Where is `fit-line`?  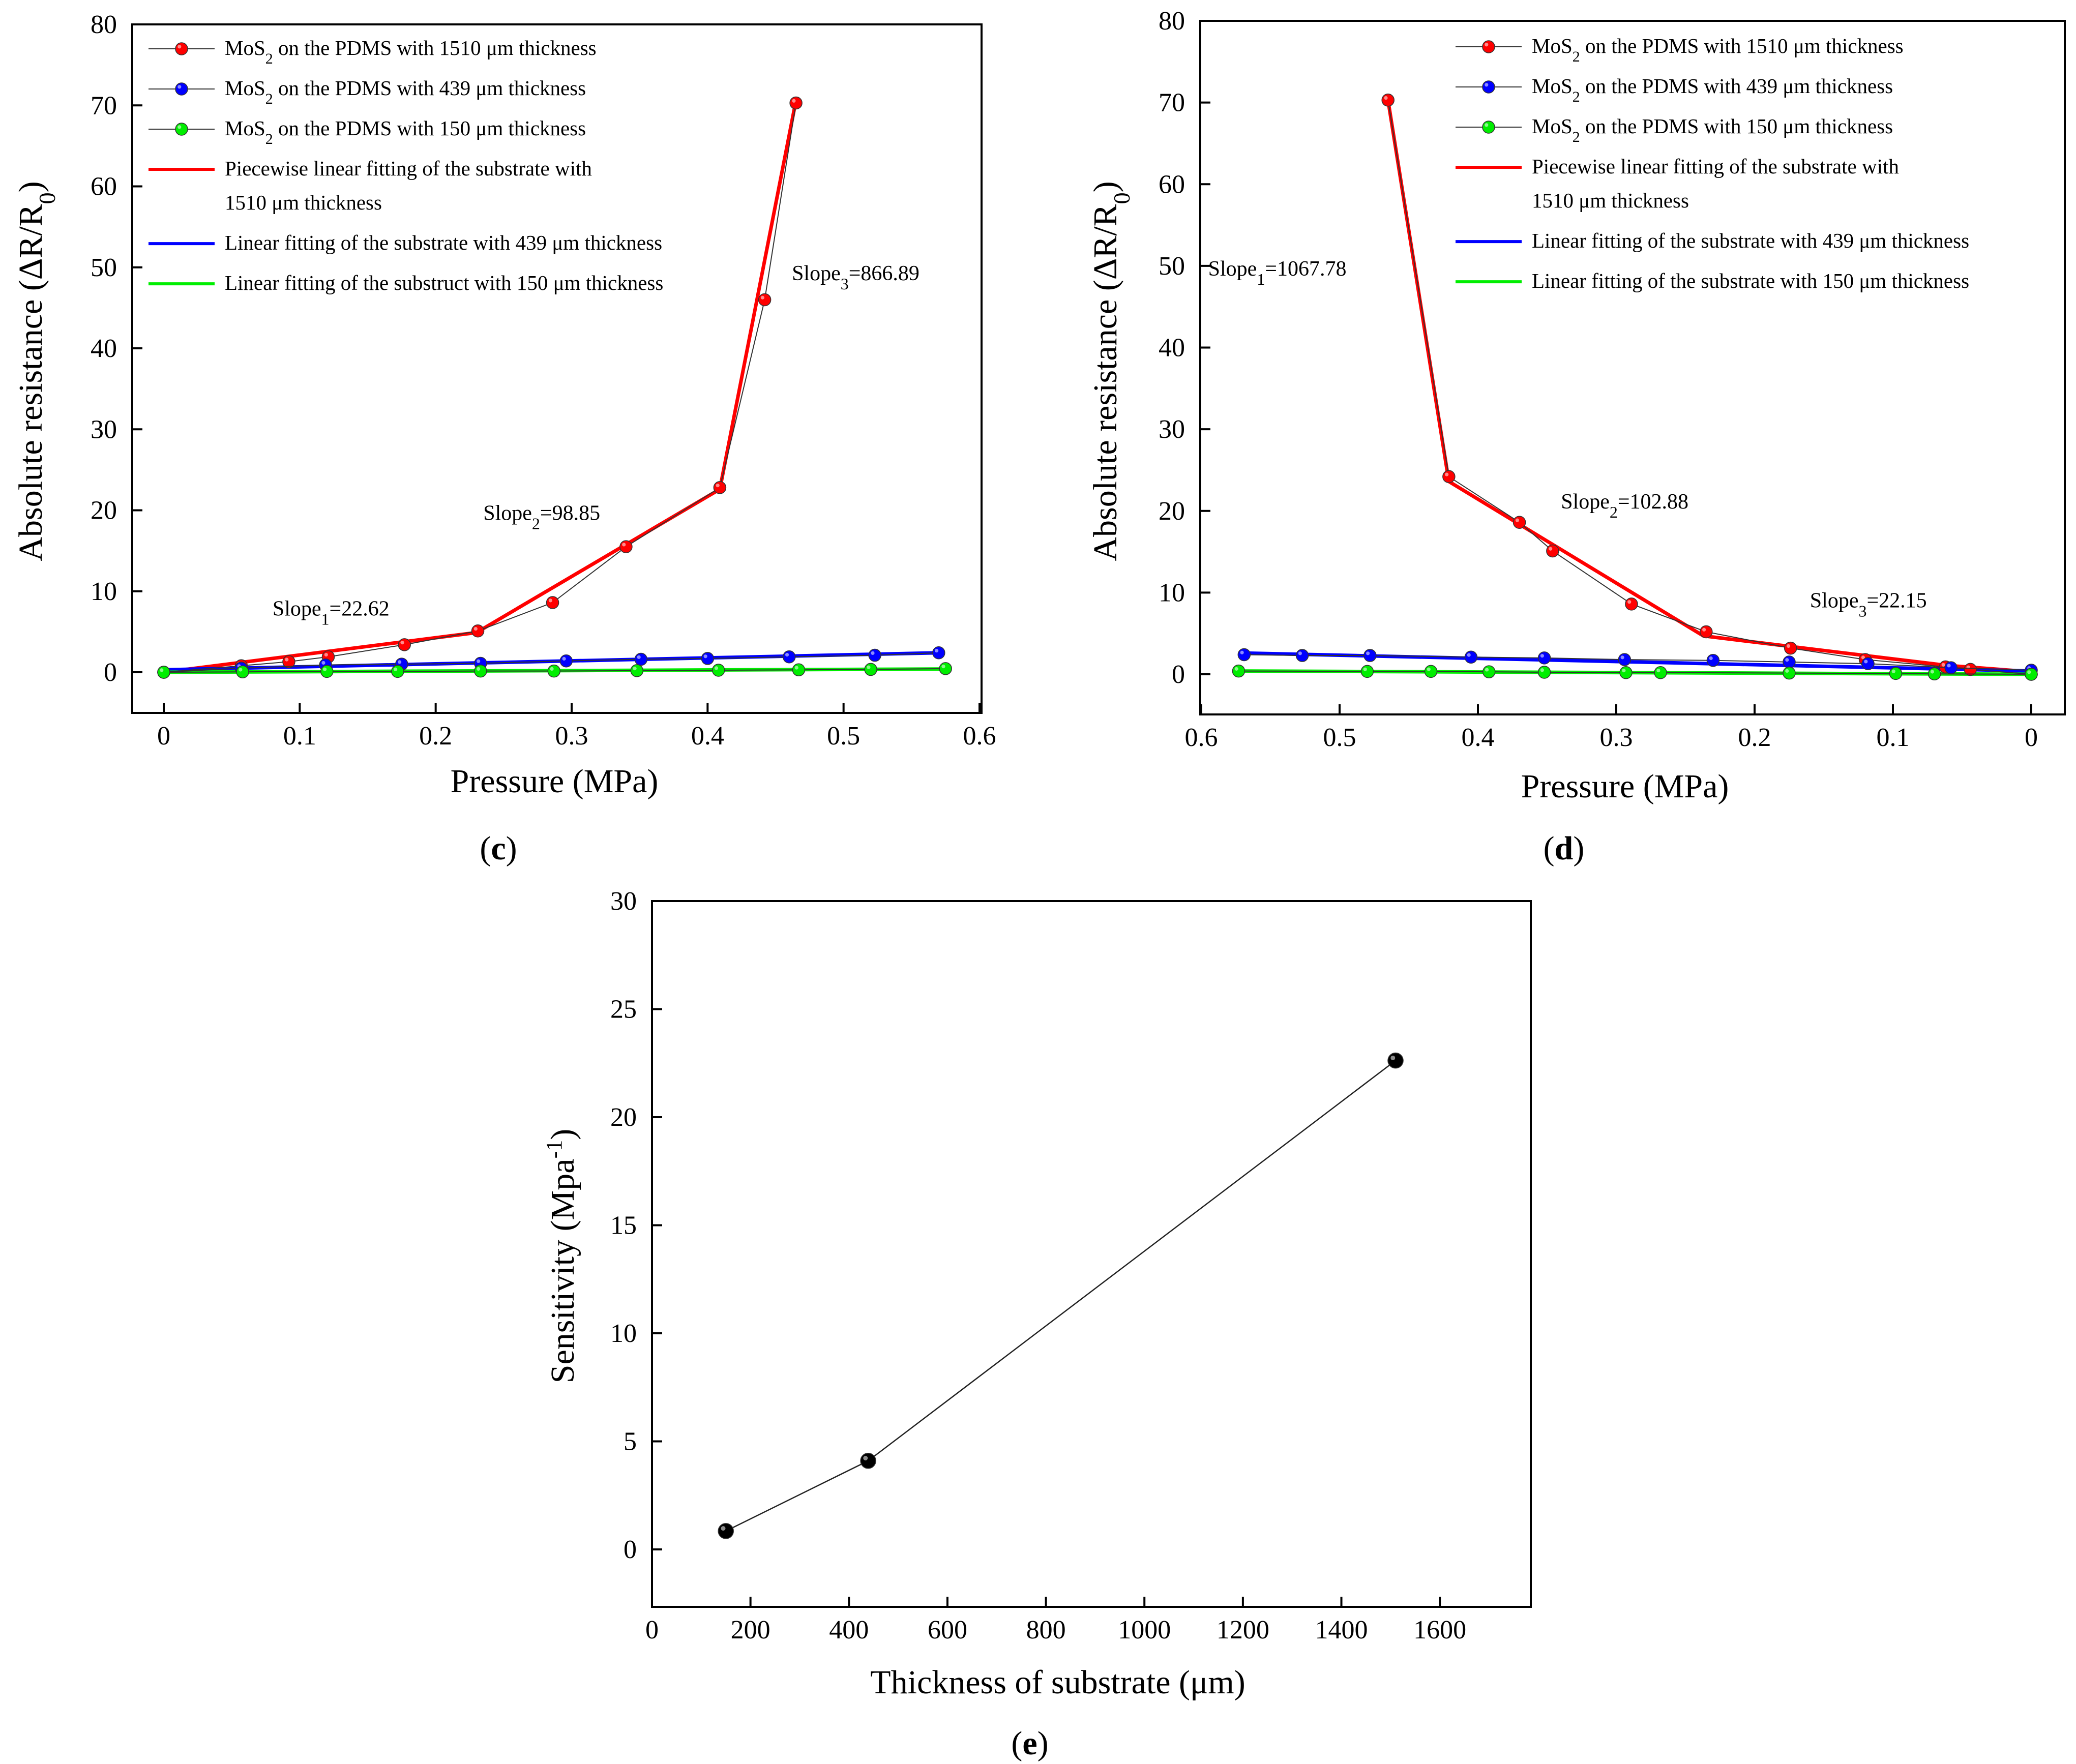 fit-line is located at coordinates (1709, 387).